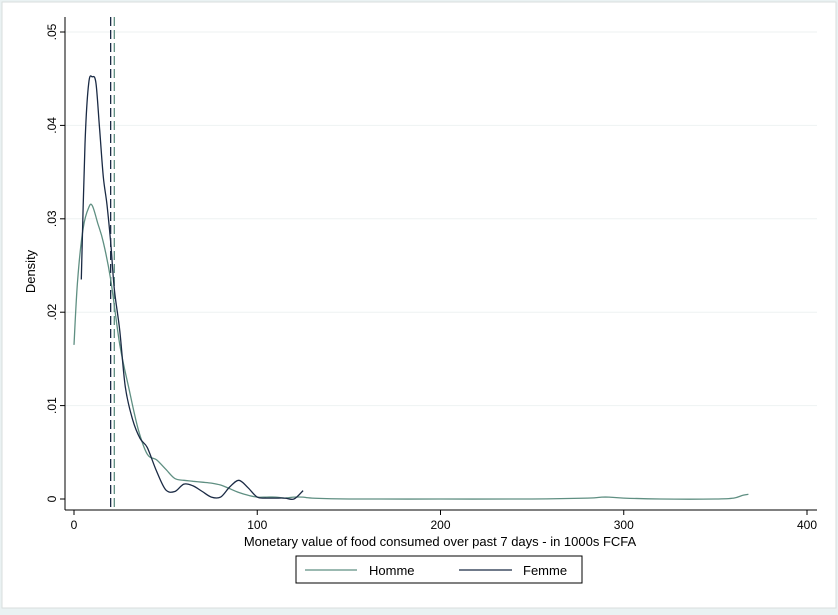  What do you see at coordinates (545, 570) in the screenshot?
I see `legend-label-femme: Femme` at bounding box center [545, 570].